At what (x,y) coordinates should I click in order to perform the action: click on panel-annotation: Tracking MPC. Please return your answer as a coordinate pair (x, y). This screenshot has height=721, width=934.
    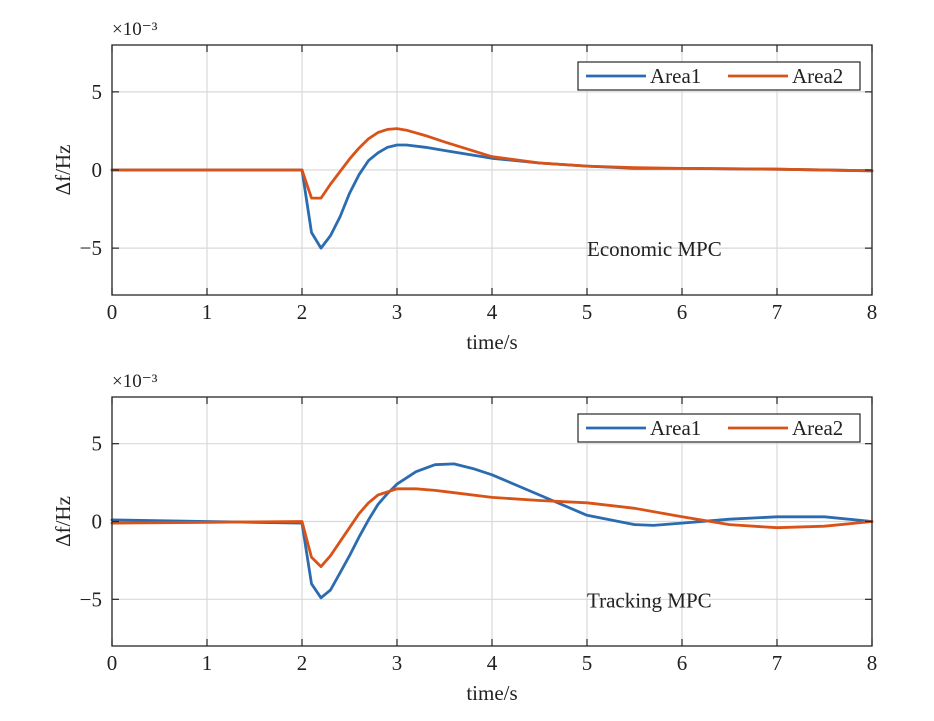
    Looking at the image, I should click on (649, 600).